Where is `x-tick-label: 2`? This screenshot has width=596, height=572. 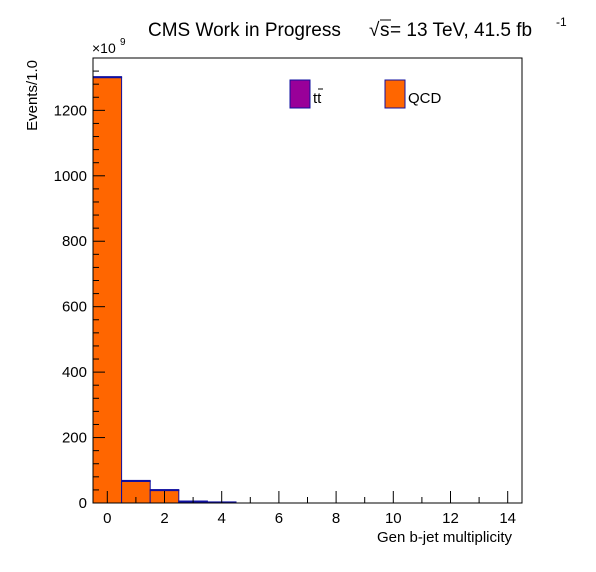 x-tick-label: 2 is located at coordinates (164, 518).